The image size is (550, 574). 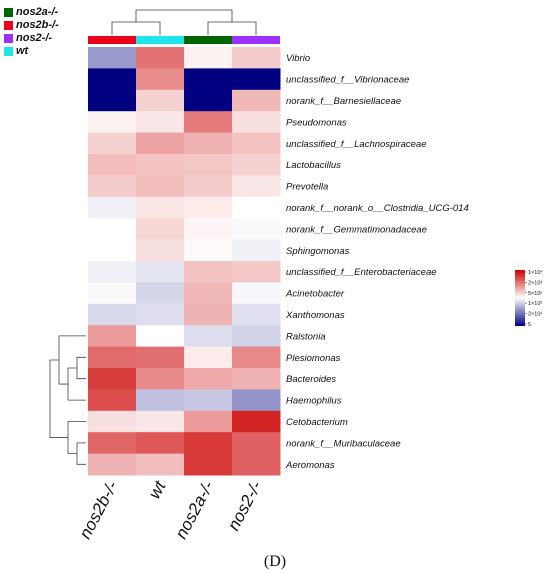 I want to click on colorbar-tick-label: 2×10³, so click(x=535, y=283).